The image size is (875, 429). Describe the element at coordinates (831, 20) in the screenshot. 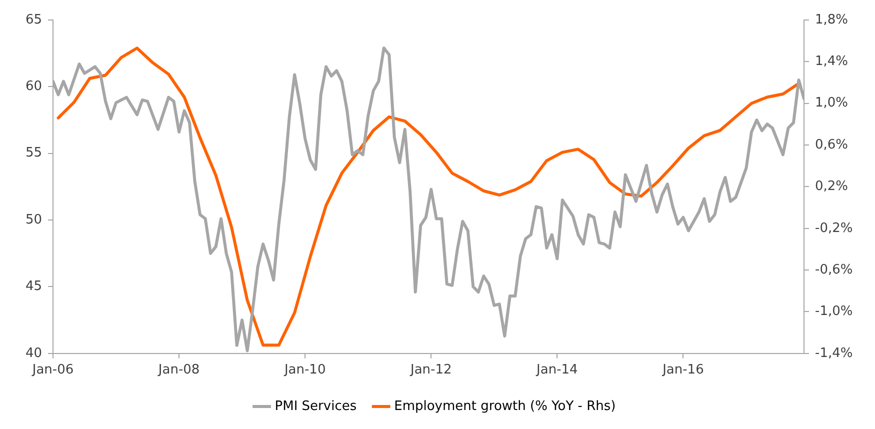

I see `y2-tick-label: 1,8%` at that location.